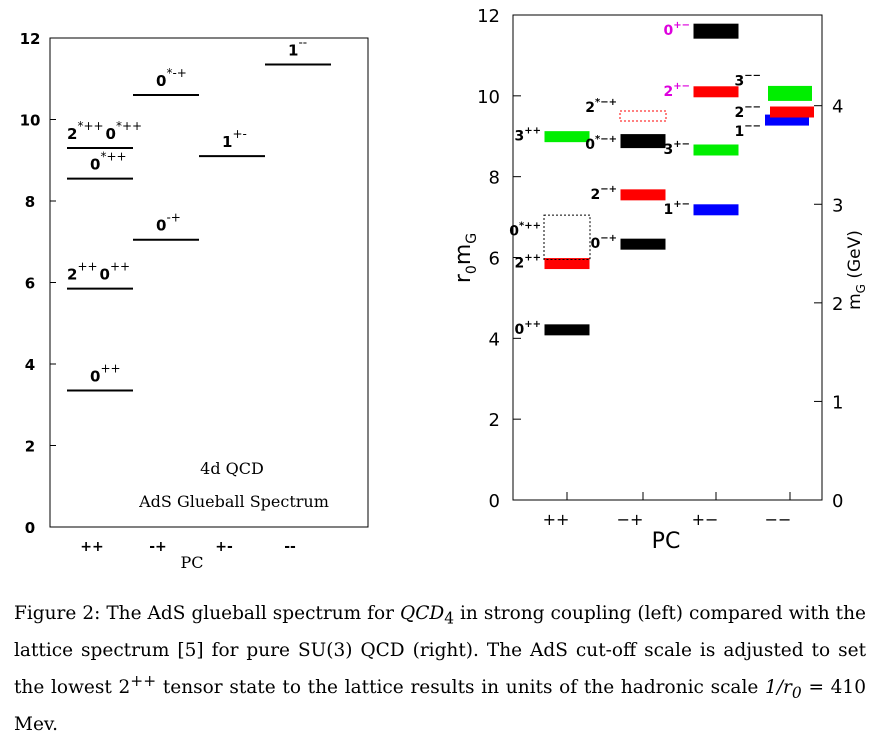 The width and height of the screenshot is (877, 740). Describe the element at coordinates (465, 258) in the screenshot. I see `right-y-axis-label: r0mG` at that location.